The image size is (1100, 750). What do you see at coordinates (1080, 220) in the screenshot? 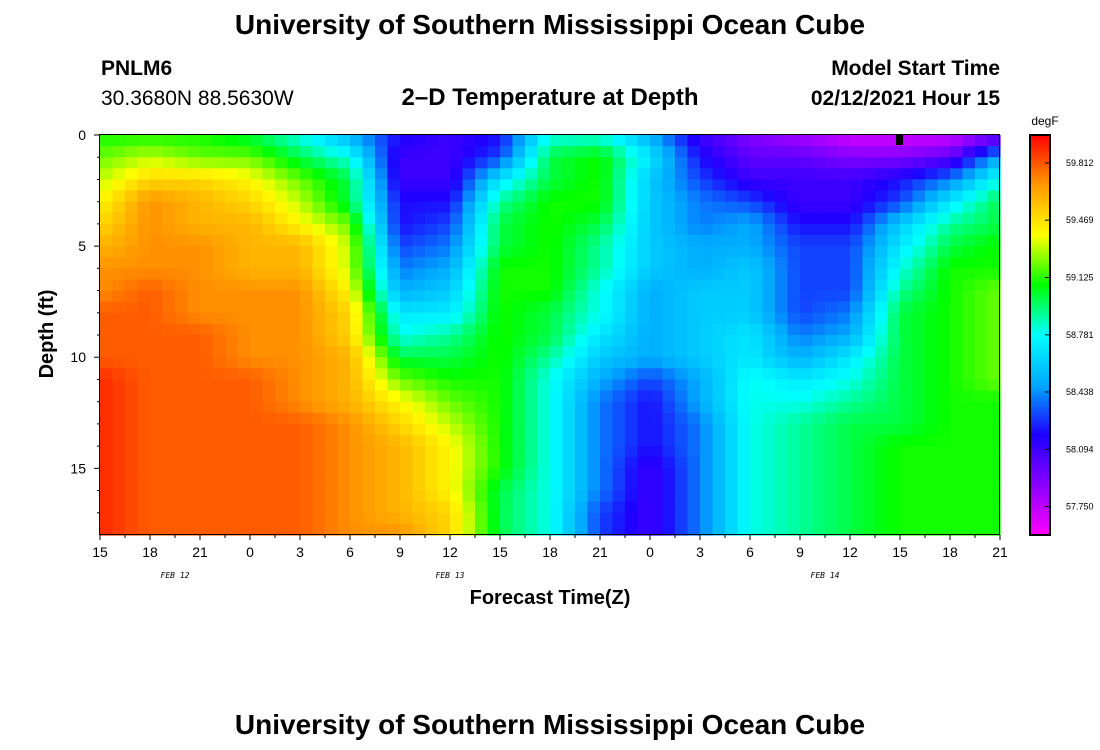
I see `colorbar-tick-label: 59.469` at bounding box center [1080, 220].